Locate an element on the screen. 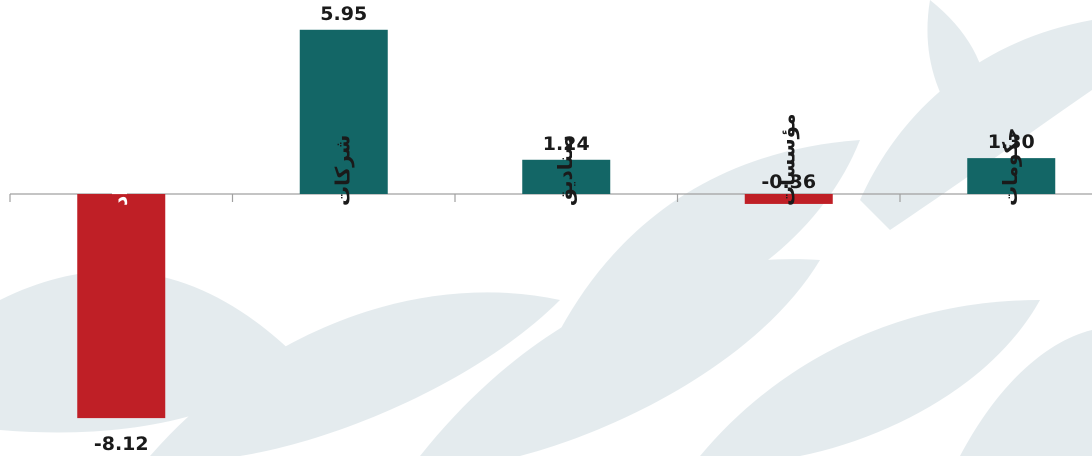 Image resolution: width=1092 pixels, height=456 pixels. category-label: حكومات is located at coordinates (1010, 166).